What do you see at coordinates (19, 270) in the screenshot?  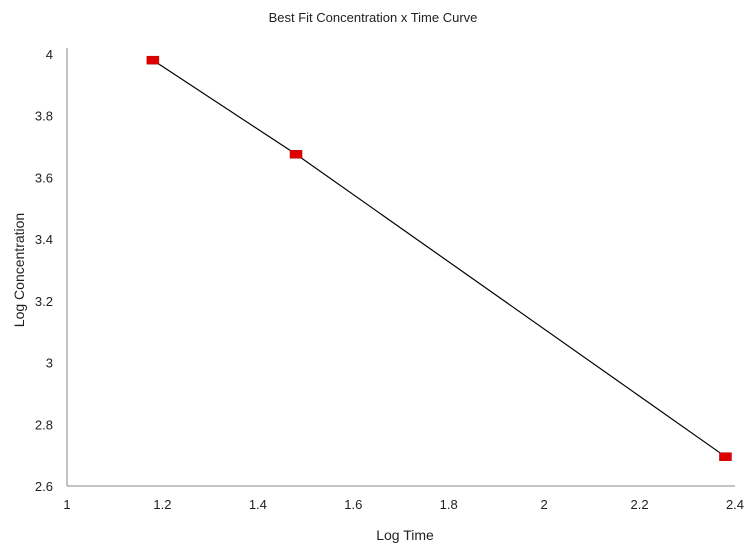 I see `y-axis-label: Log Concentration` at bounding box center [19, 270].